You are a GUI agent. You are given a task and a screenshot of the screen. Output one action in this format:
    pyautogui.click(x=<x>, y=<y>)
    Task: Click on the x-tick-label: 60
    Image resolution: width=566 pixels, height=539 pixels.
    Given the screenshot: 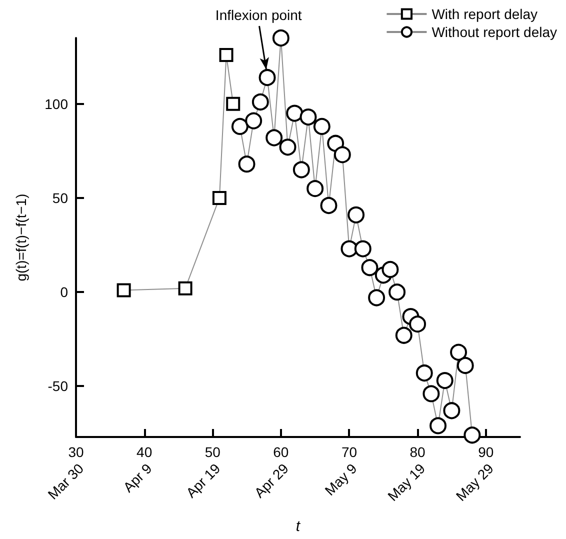 What is the action you would take?
    pyautogui.click(x=281, y=452)
    